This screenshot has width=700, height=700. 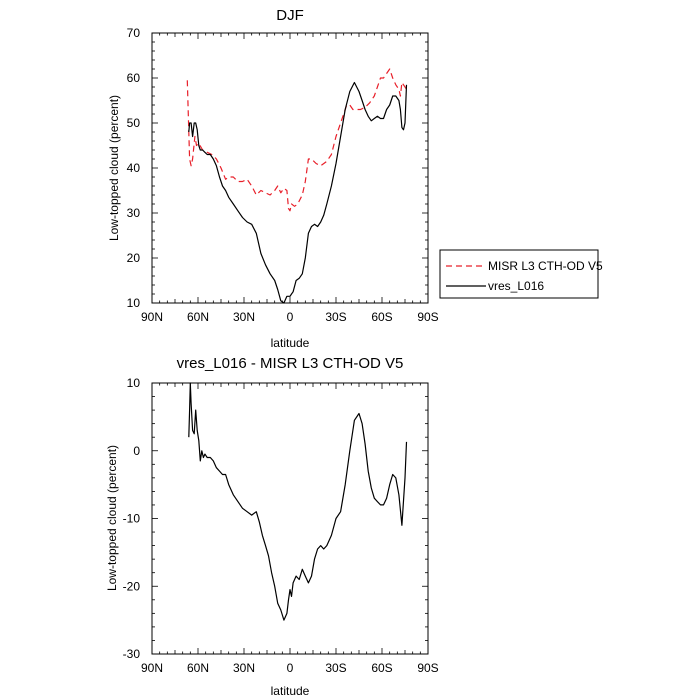 I want to click on y-tick-label: 20, so click(x=134, y=258).